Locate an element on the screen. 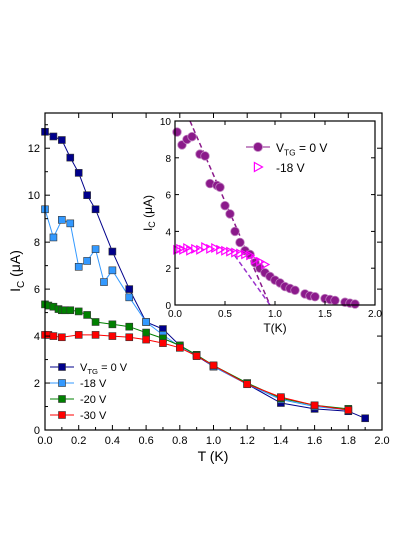 This screenshot has height=537, width=415. main-y-tick-label: 6 is located at coordinates (37, 290).